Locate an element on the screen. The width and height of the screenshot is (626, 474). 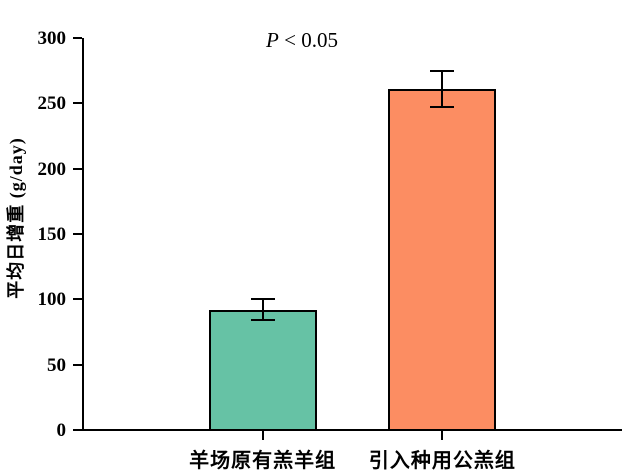
x-axis-line is located at coordinates (352, 430).